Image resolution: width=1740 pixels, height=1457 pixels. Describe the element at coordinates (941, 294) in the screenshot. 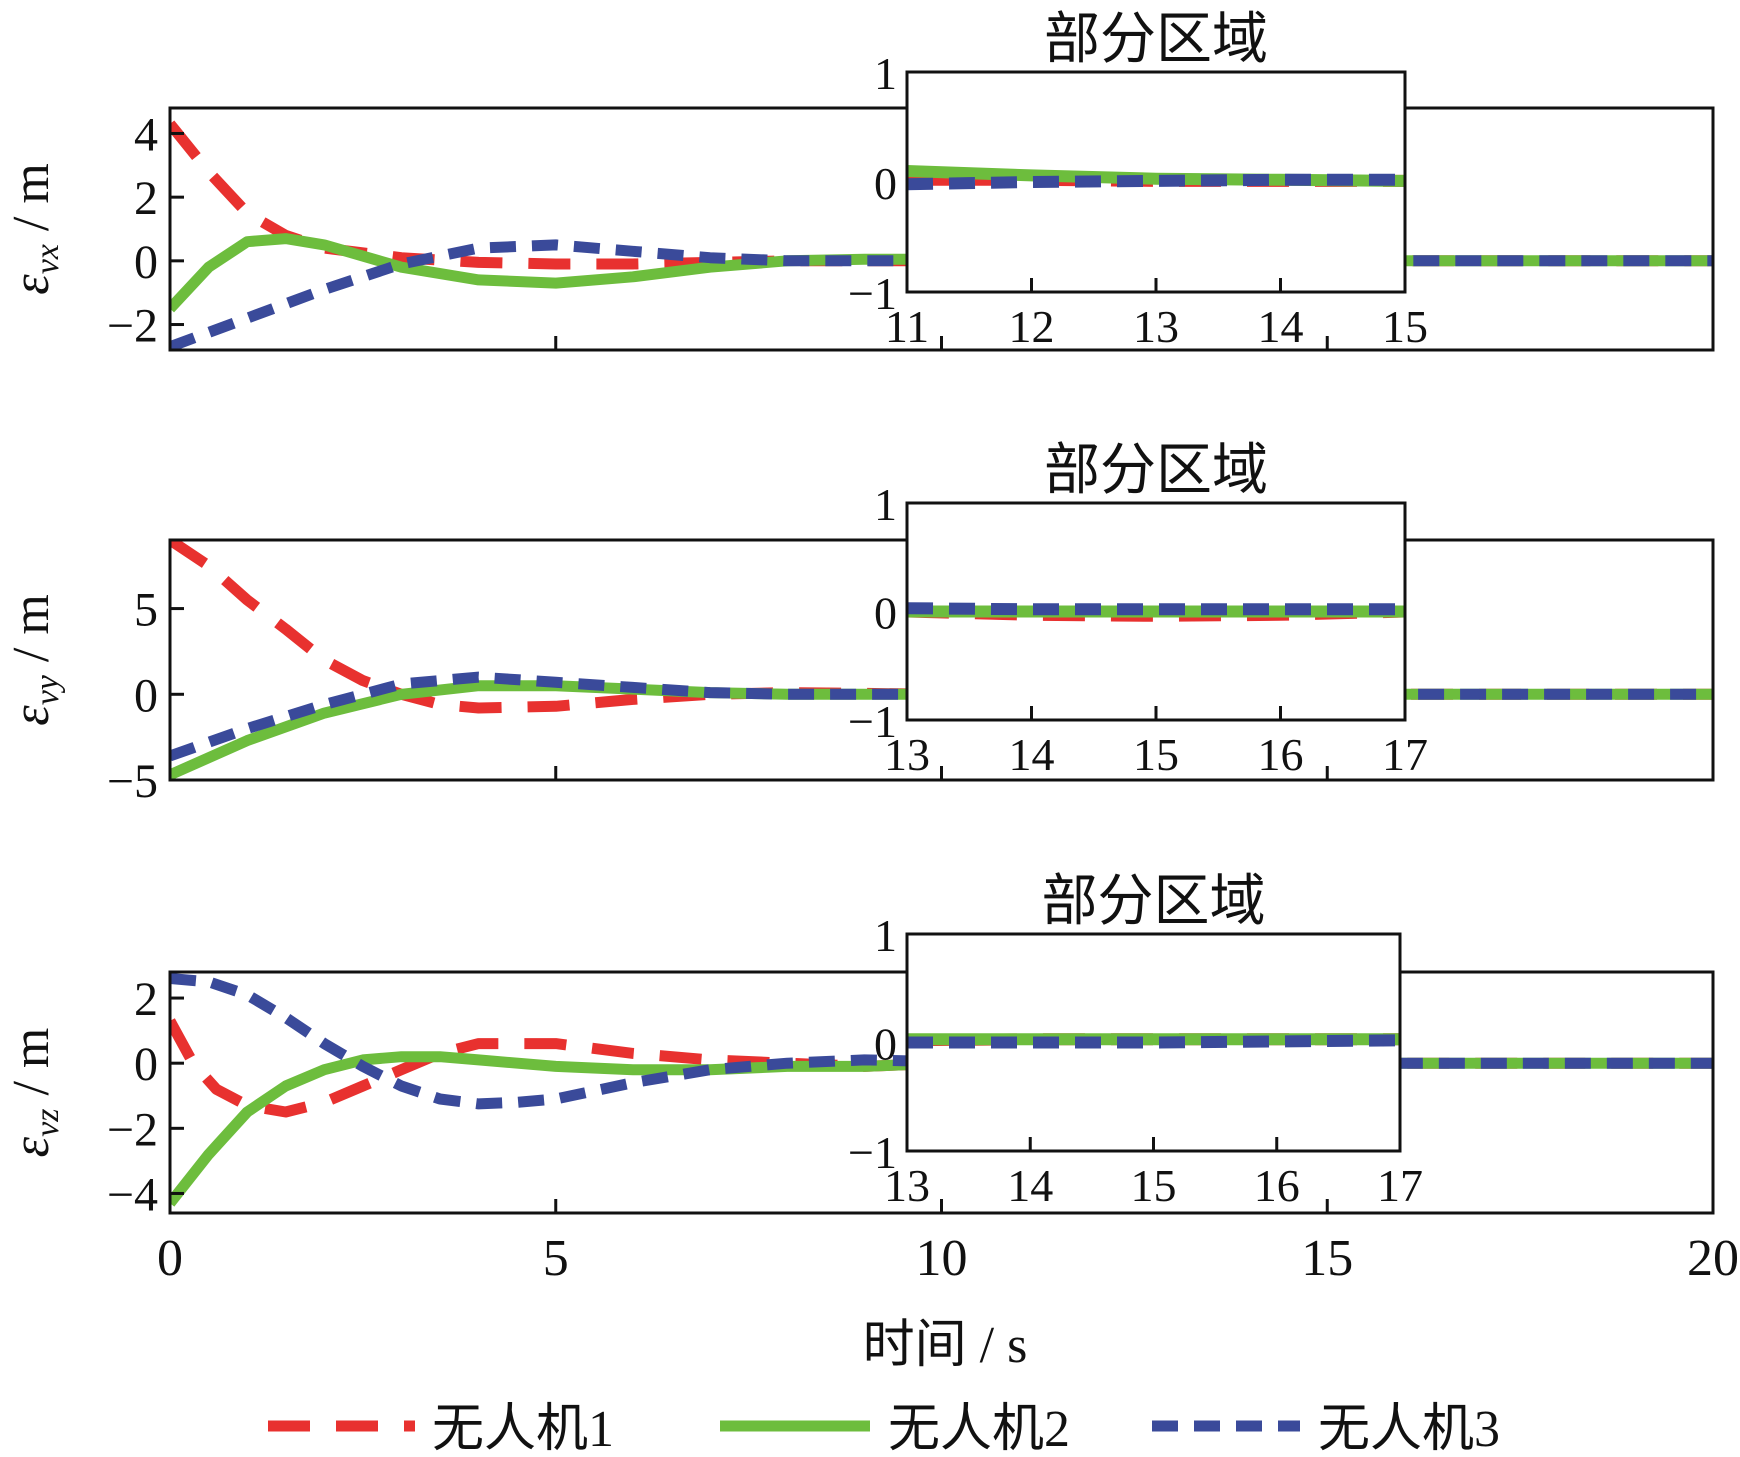

I see `panel-1-series-3-line` at that location.